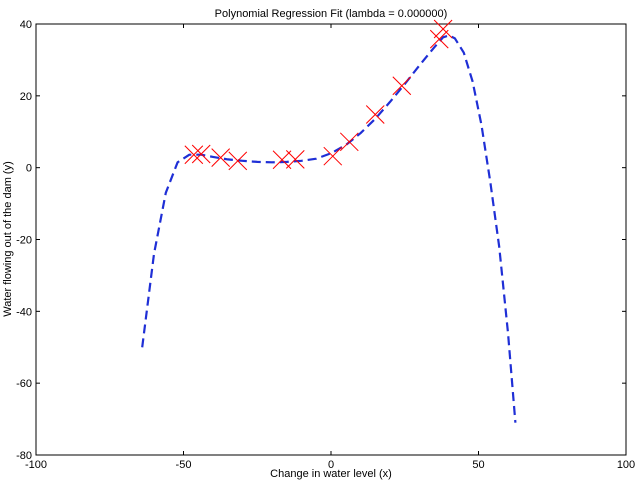 The height and width of the screenshot is (480, 640). I want to click on x-tick-label: 0, so click(331, 465).